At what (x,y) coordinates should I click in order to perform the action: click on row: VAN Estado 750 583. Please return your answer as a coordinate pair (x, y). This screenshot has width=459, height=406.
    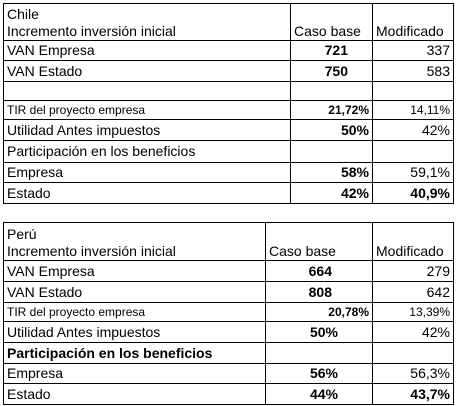
    Looking at the image, I should click on (228, 71).